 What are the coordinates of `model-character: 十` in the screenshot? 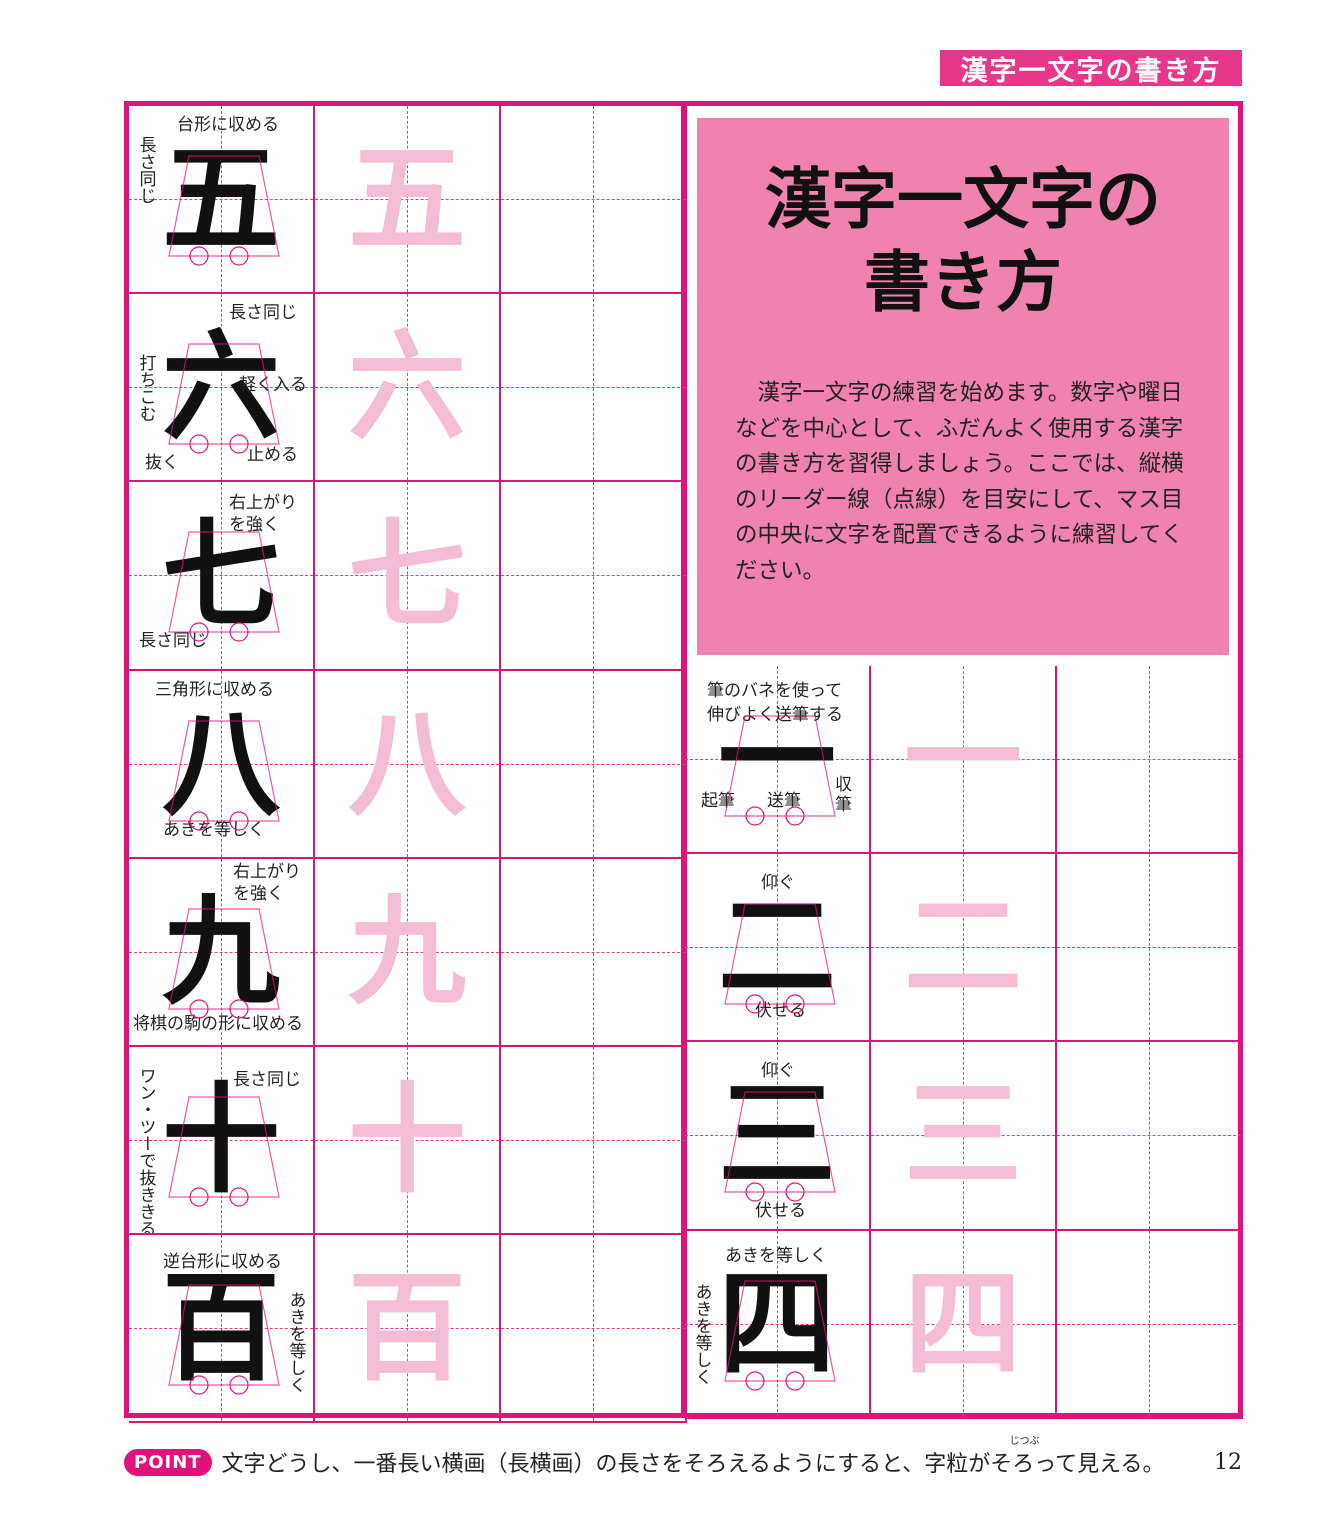 It's located at (220, 1140).